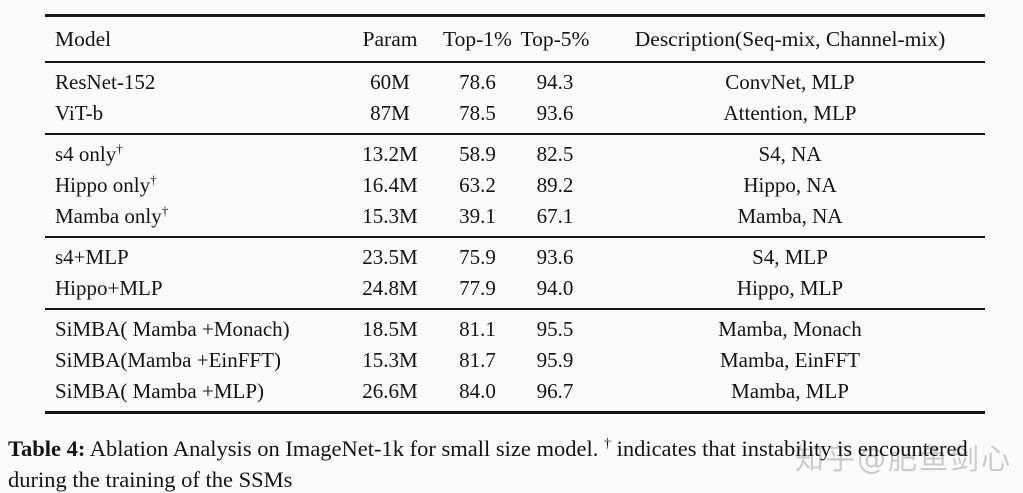  What do you see at coordinates (790, 288) in the screenshot?
I see `description-cell: Hippo, MLP` at bounding box center [790, 288].